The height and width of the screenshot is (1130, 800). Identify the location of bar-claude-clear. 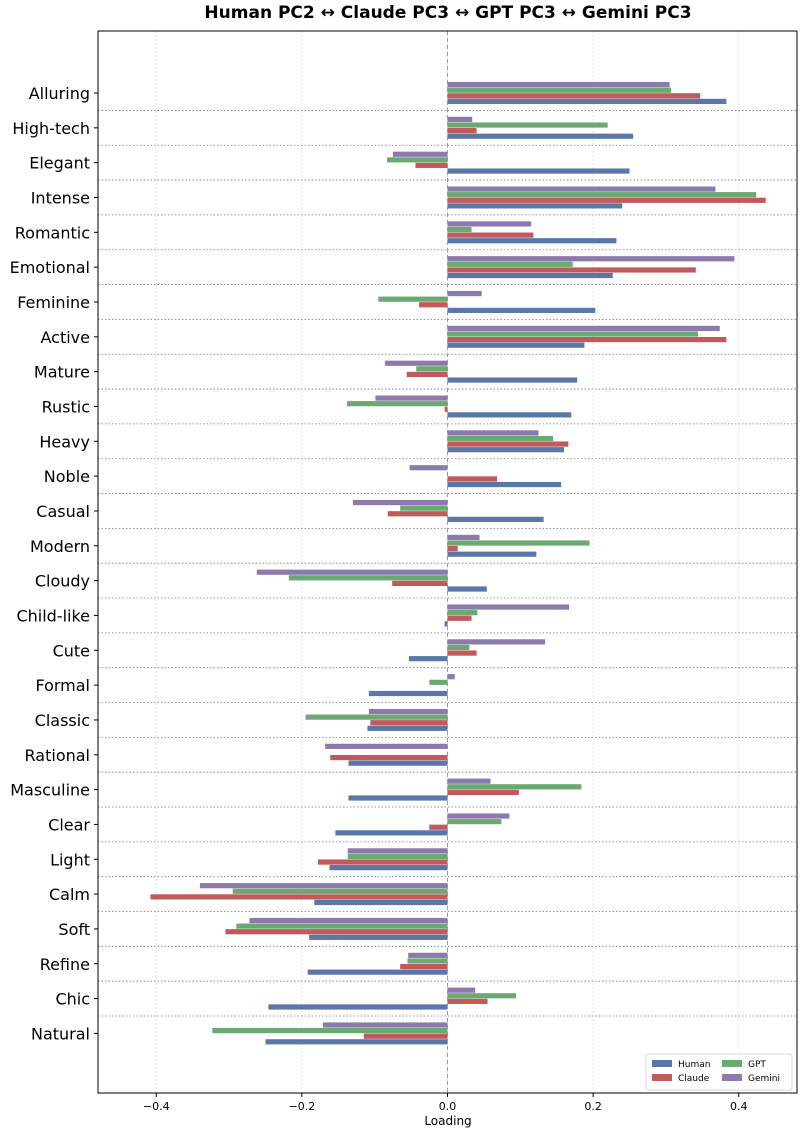
(438, 827).